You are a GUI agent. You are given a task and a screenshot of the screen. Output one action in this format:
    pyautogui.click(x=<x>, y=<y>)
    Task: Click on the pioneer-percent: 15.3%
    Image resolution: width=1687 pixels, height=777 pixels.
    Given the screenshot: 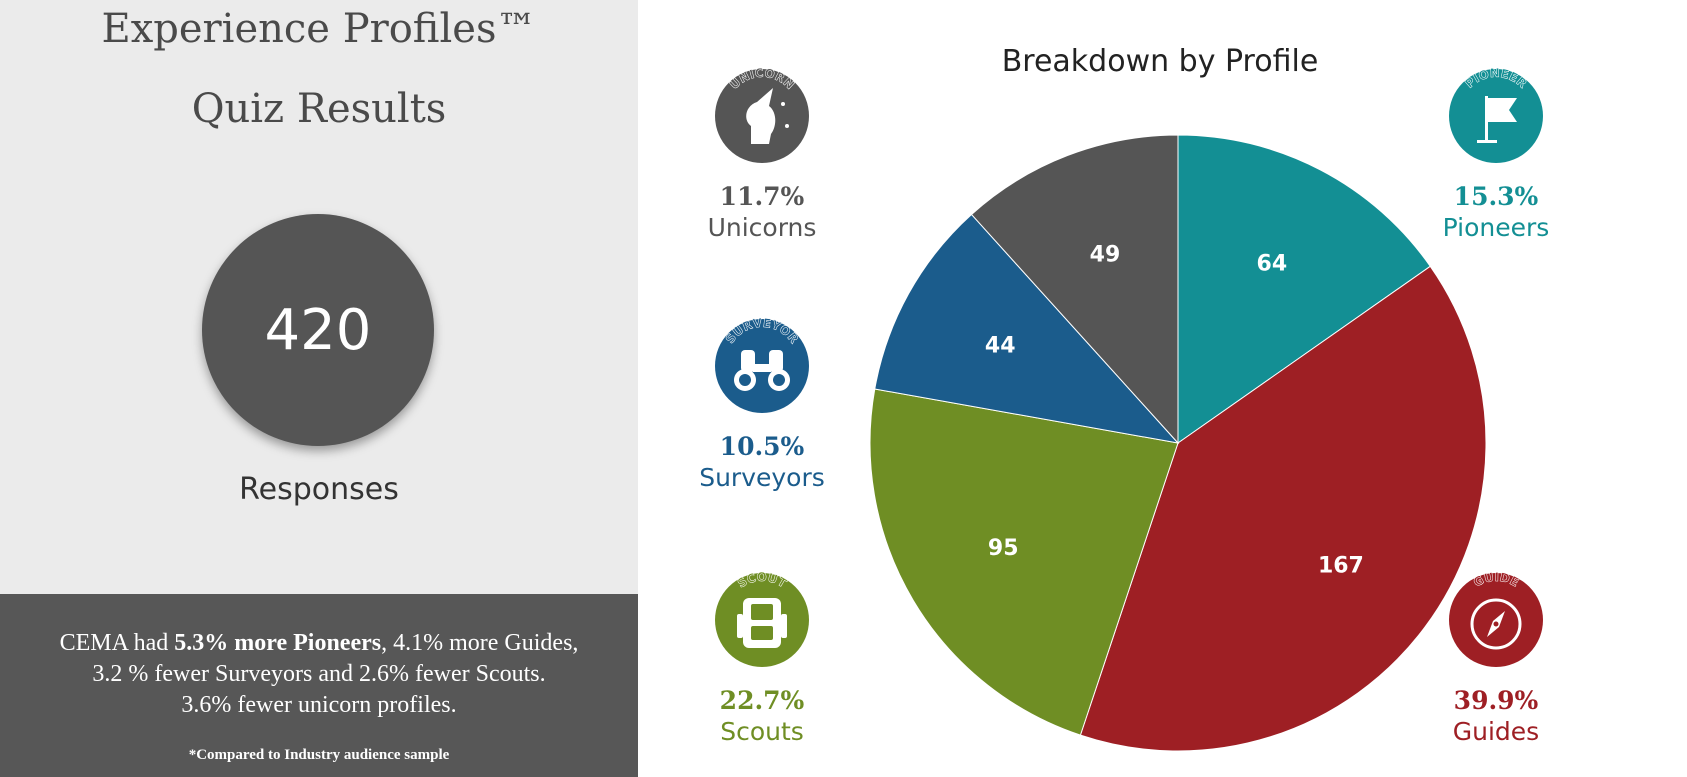 What is the action you would take?
    pyautogui.click(x=1496, y=196)
    